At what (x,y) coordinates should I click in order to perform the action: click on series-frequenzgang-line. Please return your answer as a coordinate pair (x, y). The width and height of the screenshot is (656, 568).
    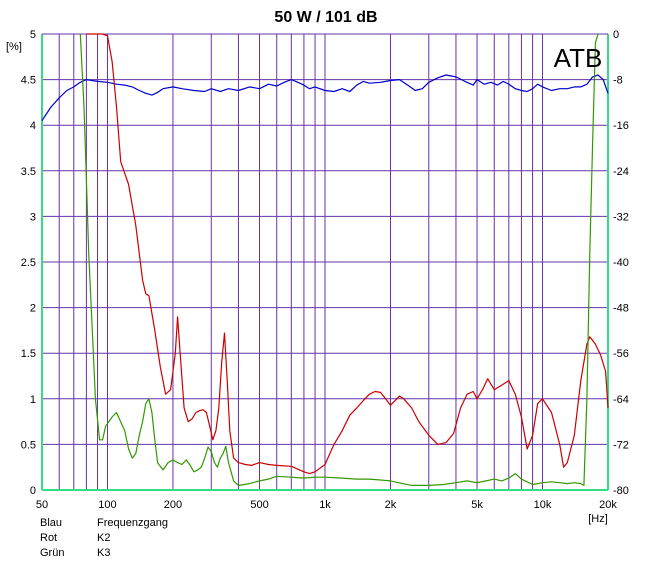
    Looking at the image, I should click on (325, 97).